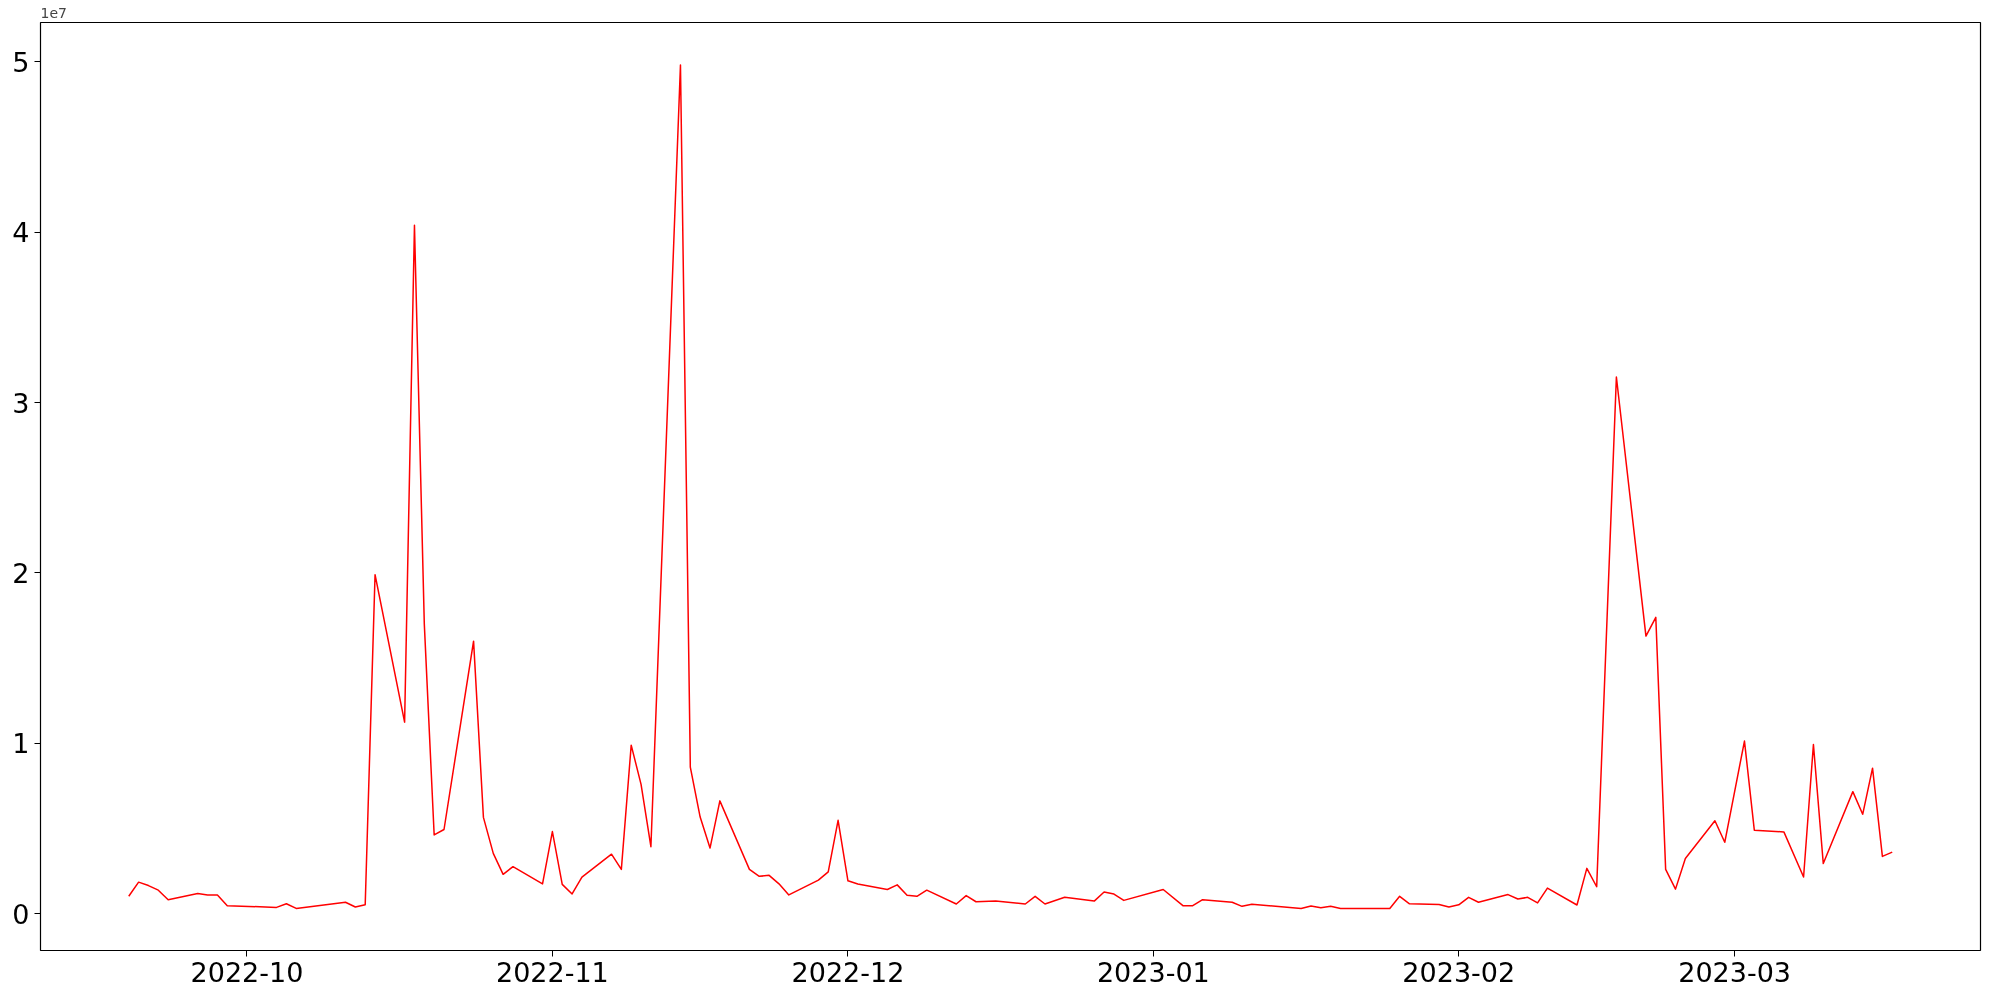 The height and width of the screenshot is (1000, 2000). What do you see at coordinates (21, 233) in the screenshot?
I see `y-tick-label: 4` at bounding box center [21, 233].